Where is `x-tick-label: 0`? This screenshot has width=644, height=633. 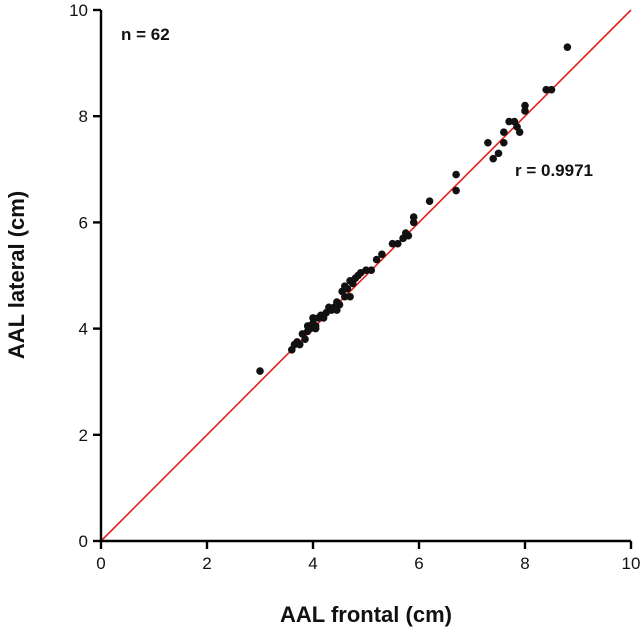
x-tick-label: 0 is located at coordinates (100, 563).